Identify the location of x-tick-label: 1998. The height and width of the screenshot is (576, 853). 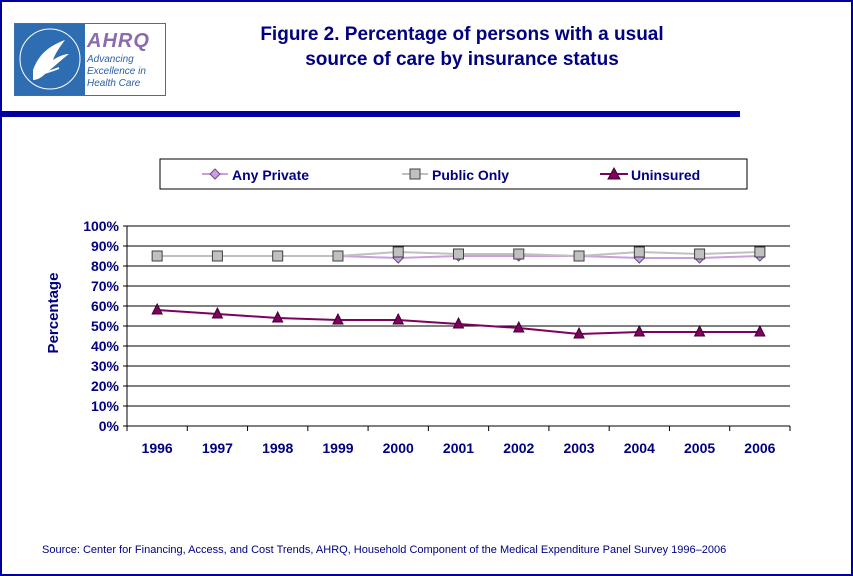
(277, 448).